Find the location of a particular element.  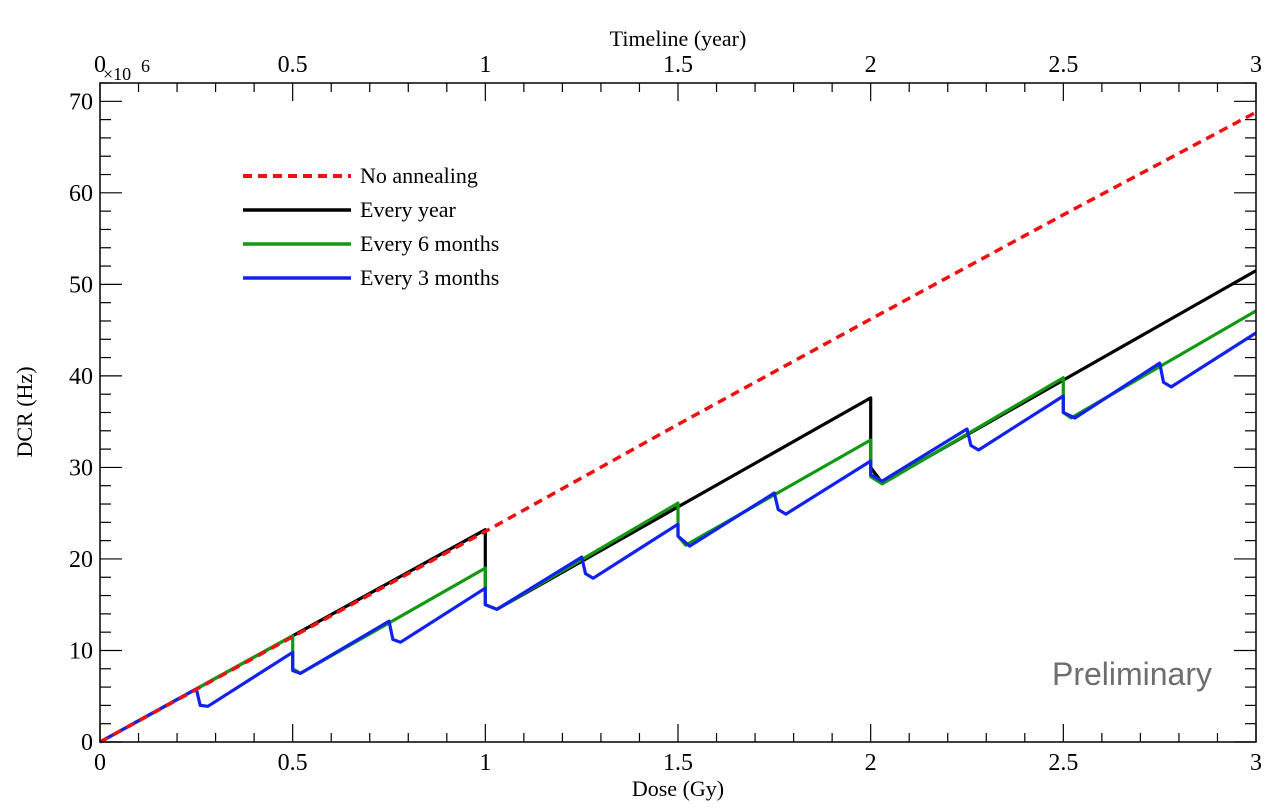

legend-label: Every year is located at coordinates (408, 209).